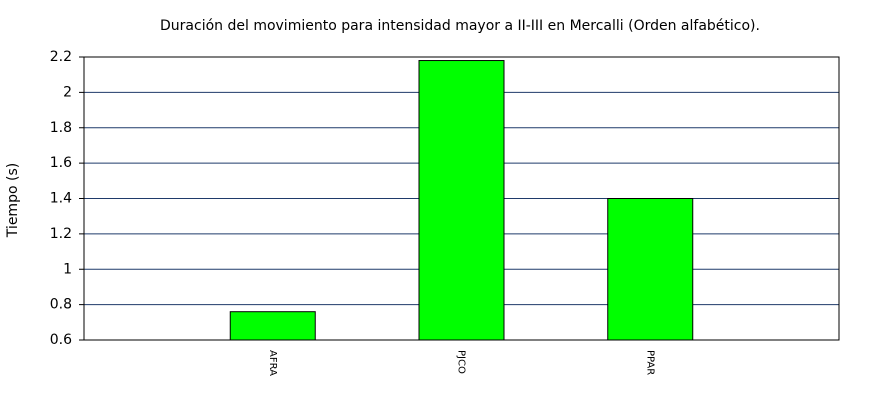 The image size is (870, 400). What do you see at coordinates (61, 57) in the screenshot?
I see `y-tick-label: 2.2` at bounding box center [61, 57].